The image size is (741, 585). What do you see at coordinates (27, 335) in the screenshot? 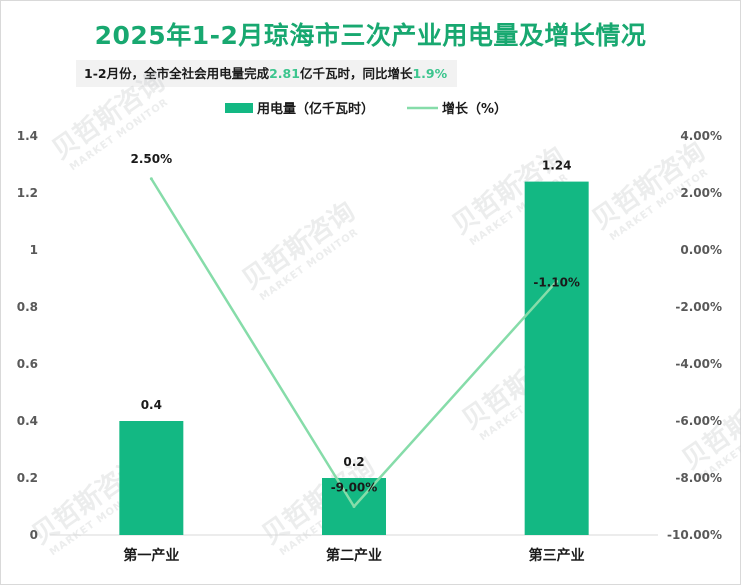
I see `left-axis: 0 0.2 0.4 0.6 0.8 1 1.2 1.4` at bounding box center [27, 335].